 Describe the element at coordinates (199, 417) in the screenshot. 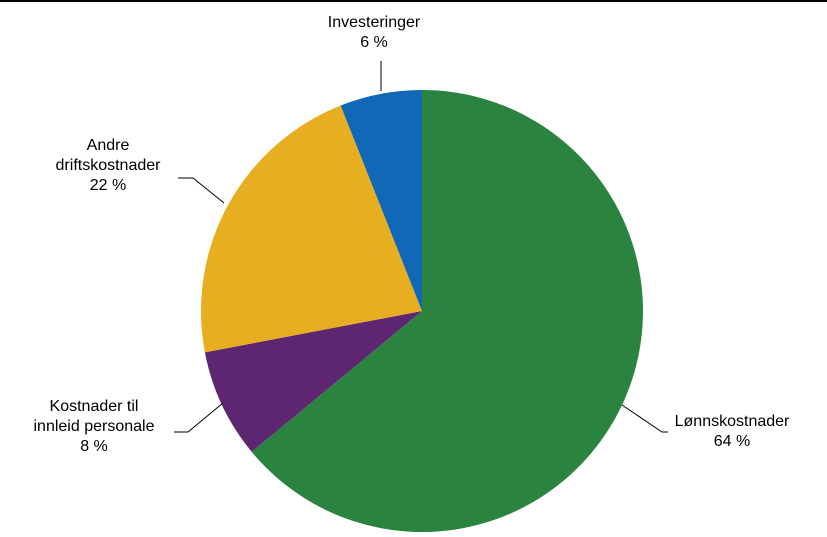

I see `leader-line-innleid` at that location.